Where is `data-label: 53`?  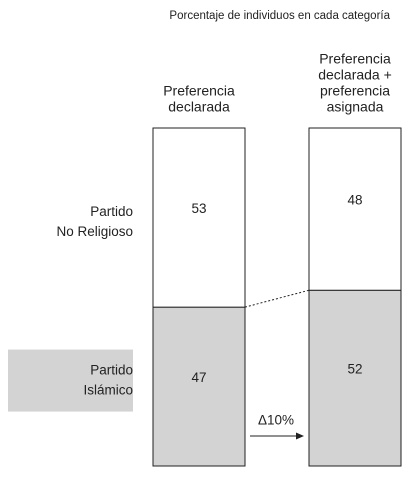 data-label: 53 is located at coordinates (198, 208).